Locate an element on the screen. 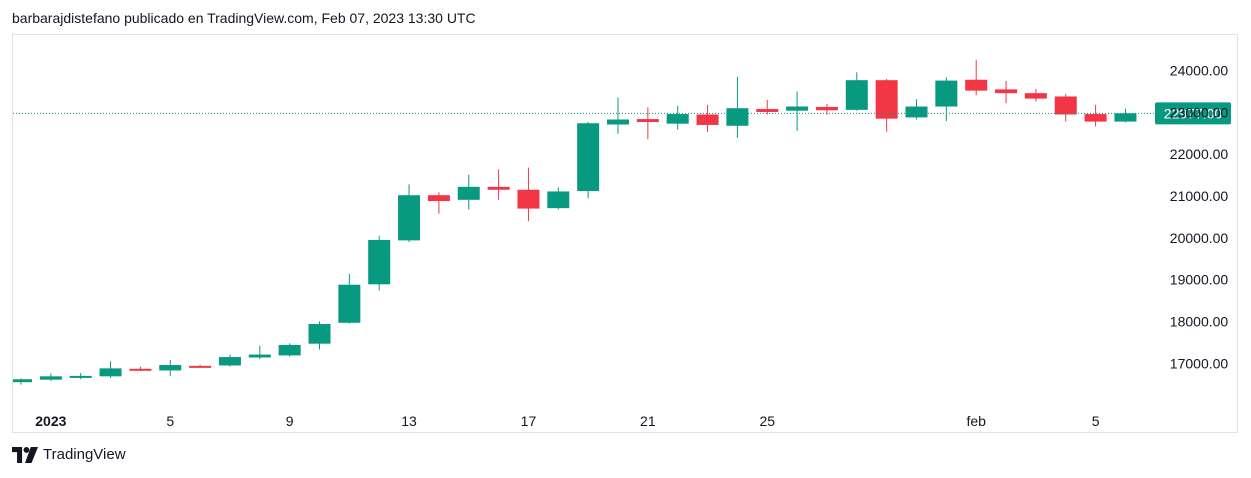 This screenshot has width=1251, height=478. footer-brand-text: TradingView is located at coordinates (84, 454).